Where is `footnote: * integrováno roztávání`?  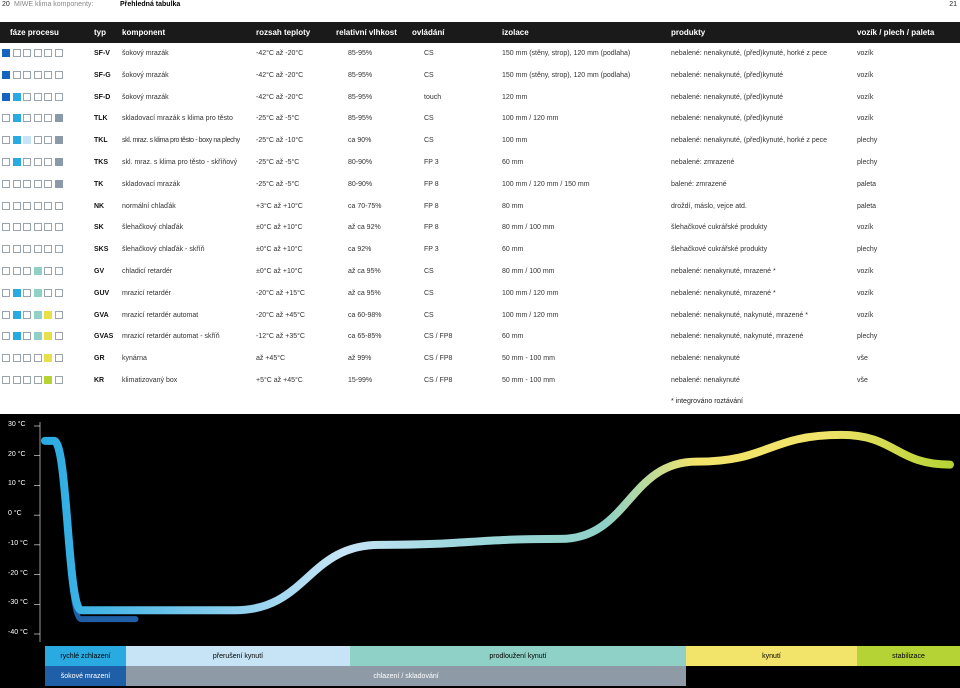 footnote: * integrováno roztávání is located at coordinates (707, 401).